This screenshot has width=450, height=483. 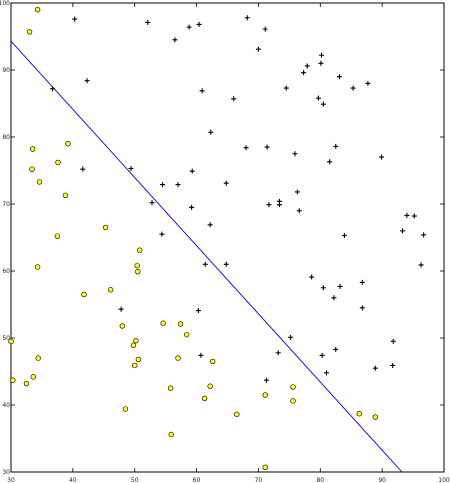 I want to click on x-tick-label: 30, so click(x=11, y=480).